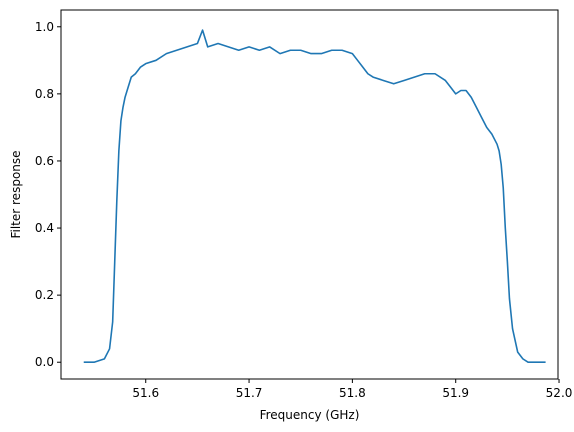  I want to click on x-tick-label: 52.0, so click(559, 393).